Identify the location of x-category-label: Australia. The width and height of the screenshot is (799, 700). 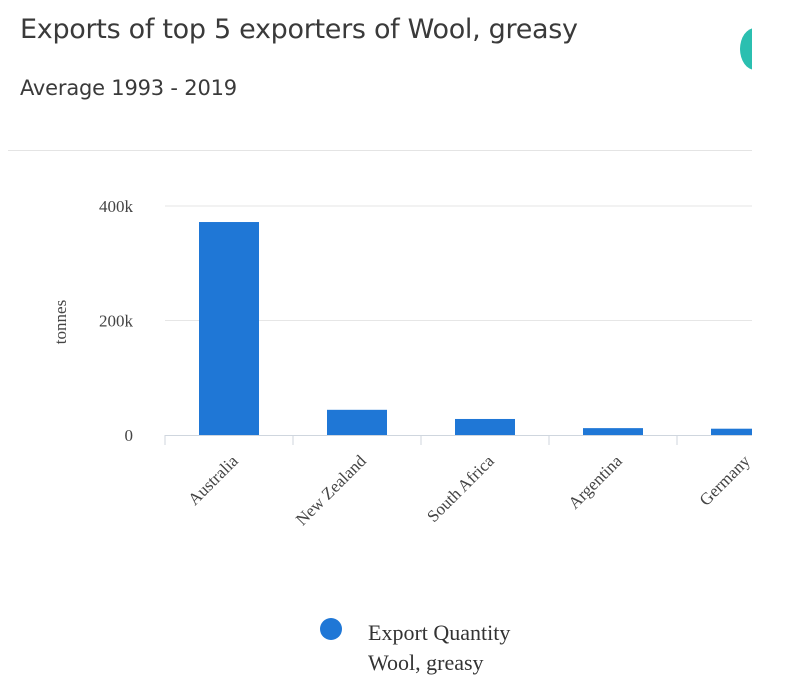
(213, 480).